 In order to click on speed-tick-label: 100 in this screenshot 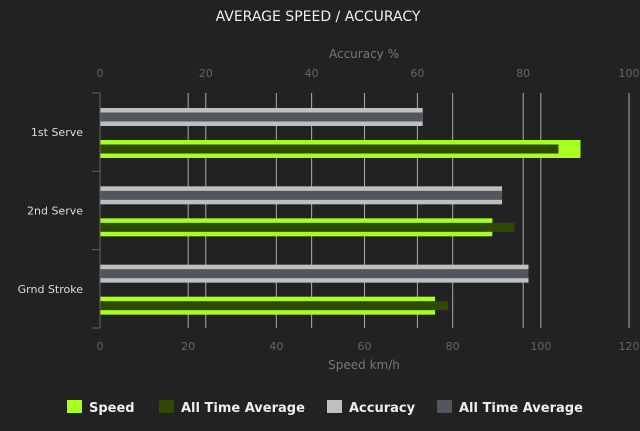, I will do `click(540, 346)`.